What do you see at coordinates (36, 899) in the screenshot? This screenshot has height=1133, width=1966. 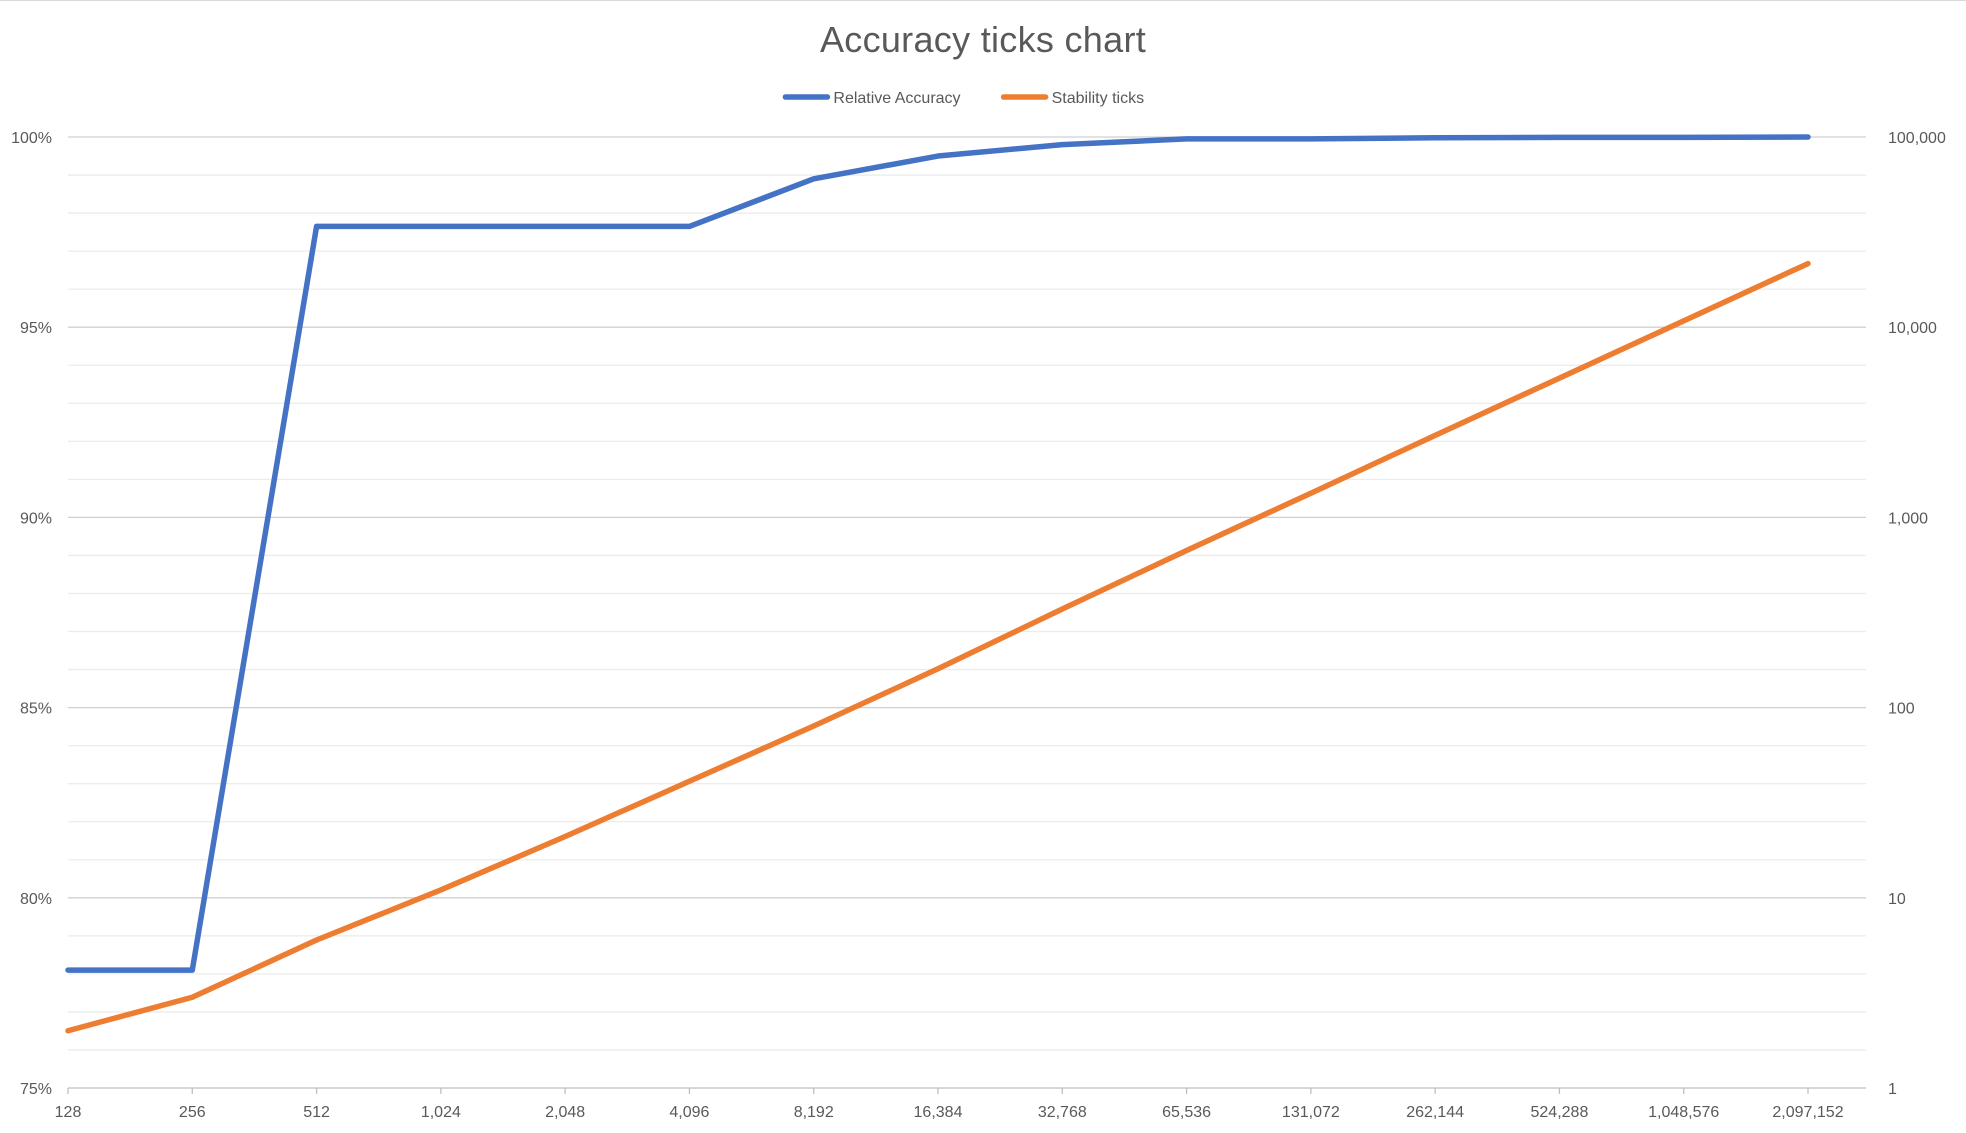 I see `y-left-tick-label: 80%` at bounding box center [36, 899].